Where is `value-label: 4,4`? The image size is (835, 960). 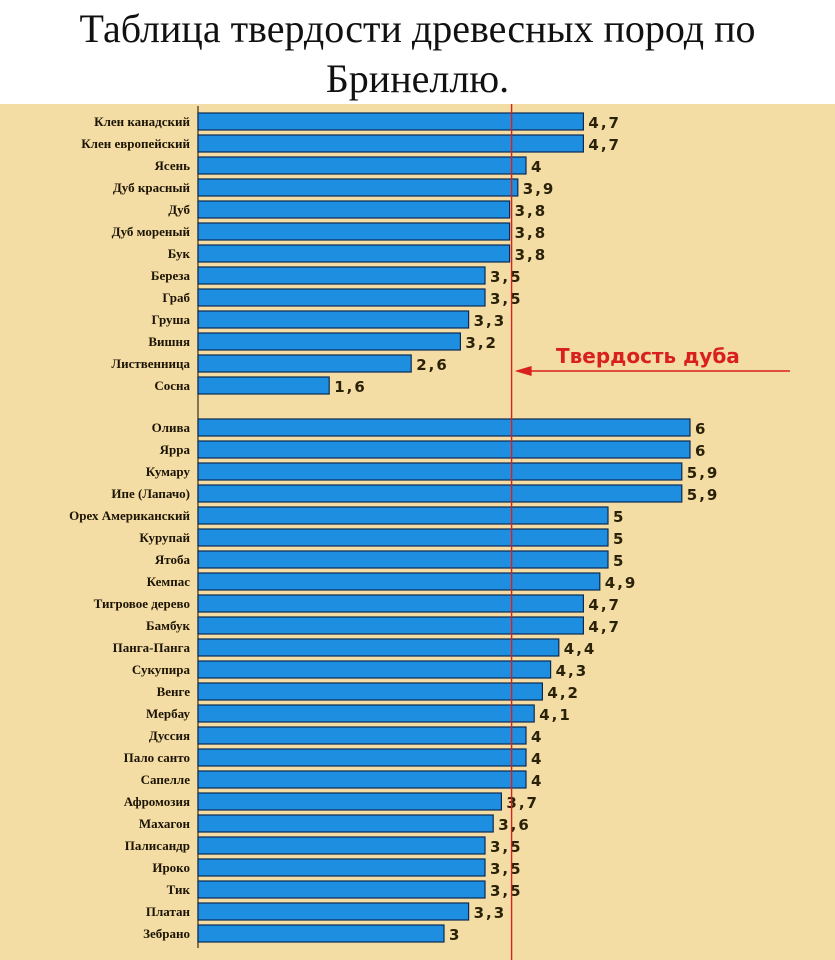 value-label: 4,4 is located at coordinates (580, 649).